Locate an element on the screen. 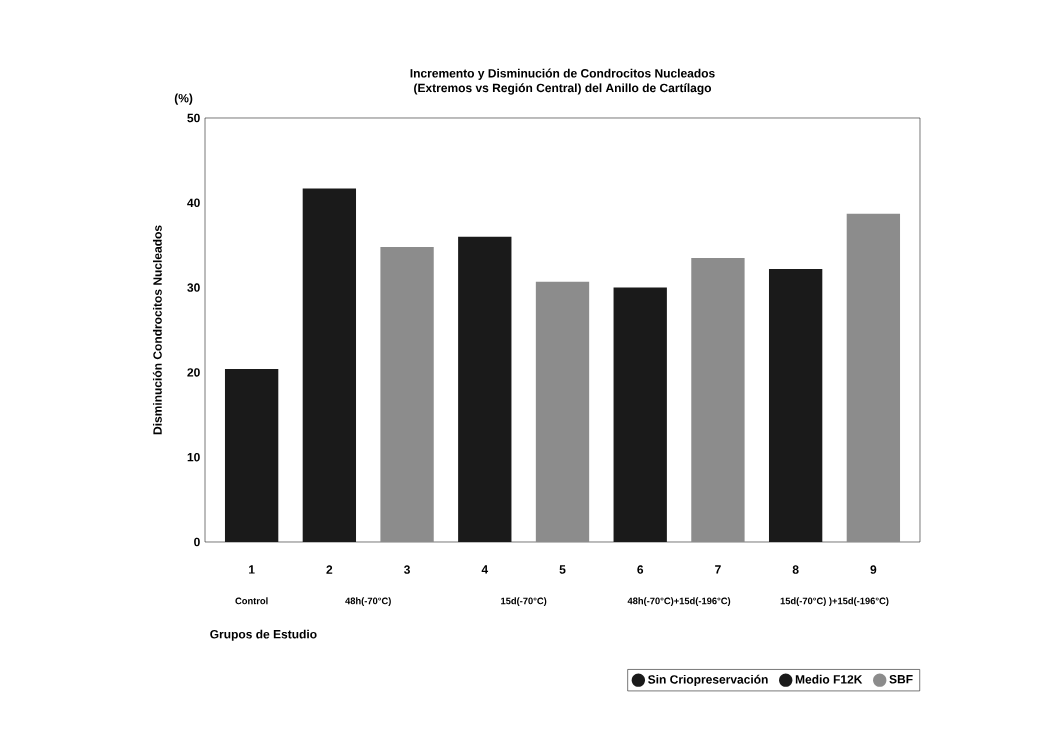 The image size is (1048, 737). y-tick-label: 10 is located at coordinates (193, 457).